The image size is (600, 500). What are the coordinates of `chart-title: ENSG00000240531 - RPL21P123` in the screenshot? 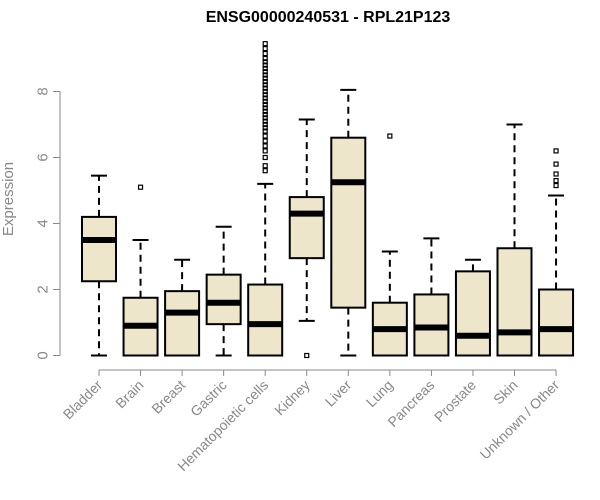 It's located at (328, 17).